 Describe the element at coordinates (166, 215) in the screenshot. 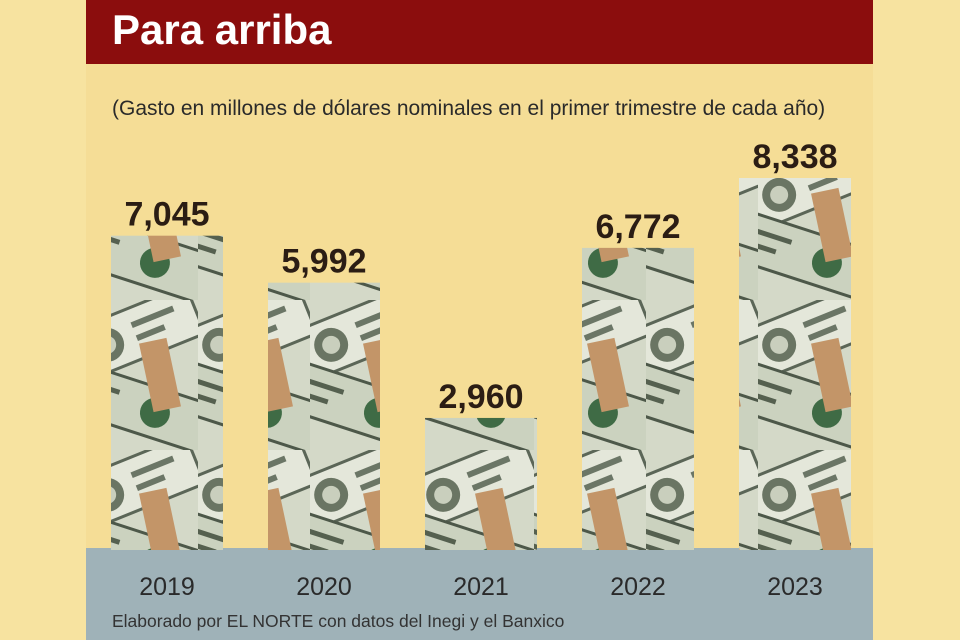

I see `value-label-2019: 7,045` at that location.